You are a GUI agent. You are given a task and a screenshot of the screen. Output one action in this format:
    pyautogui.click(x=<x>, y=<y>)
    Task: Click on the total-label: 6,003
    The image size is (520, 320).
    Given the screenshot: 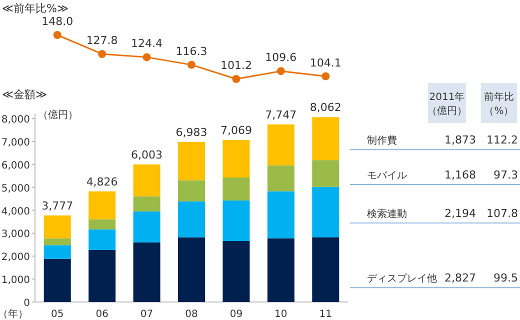 What is the action you would take?
    pyautogui.click(x=147, y=155)
    